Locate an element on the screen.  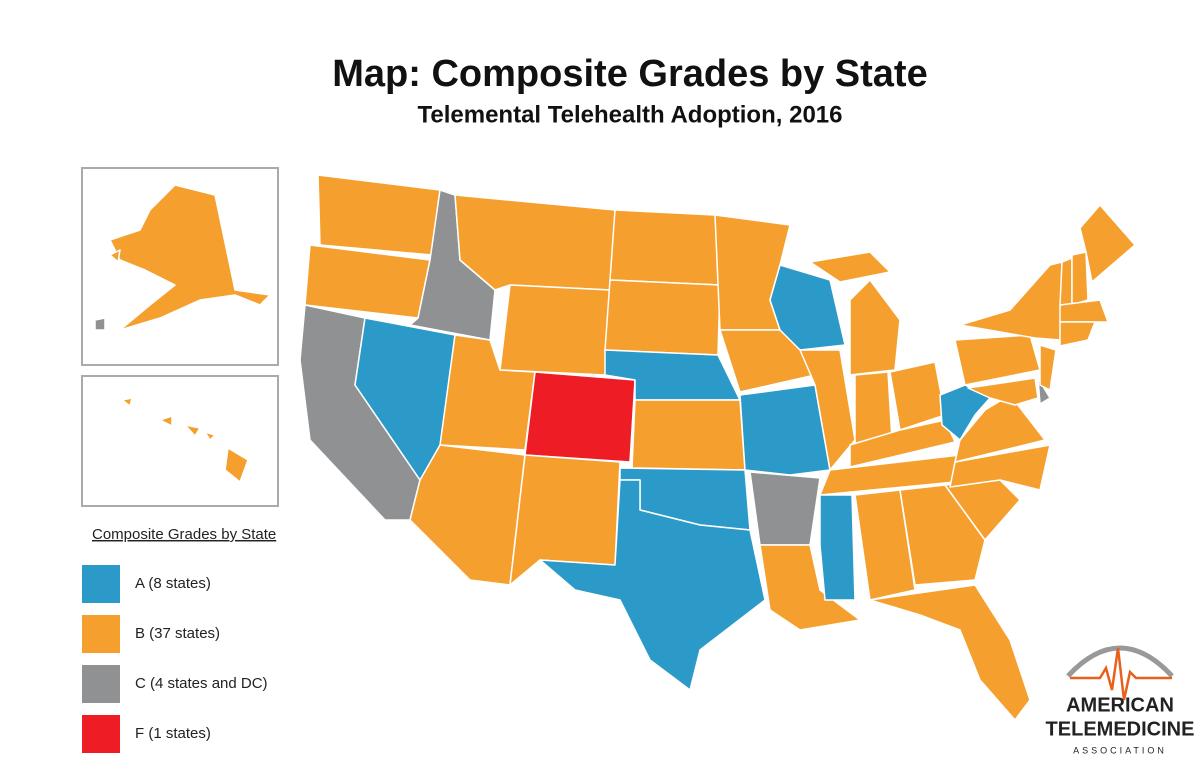
legend-title: Composite Grades by State is located at coordinates (184, 534).